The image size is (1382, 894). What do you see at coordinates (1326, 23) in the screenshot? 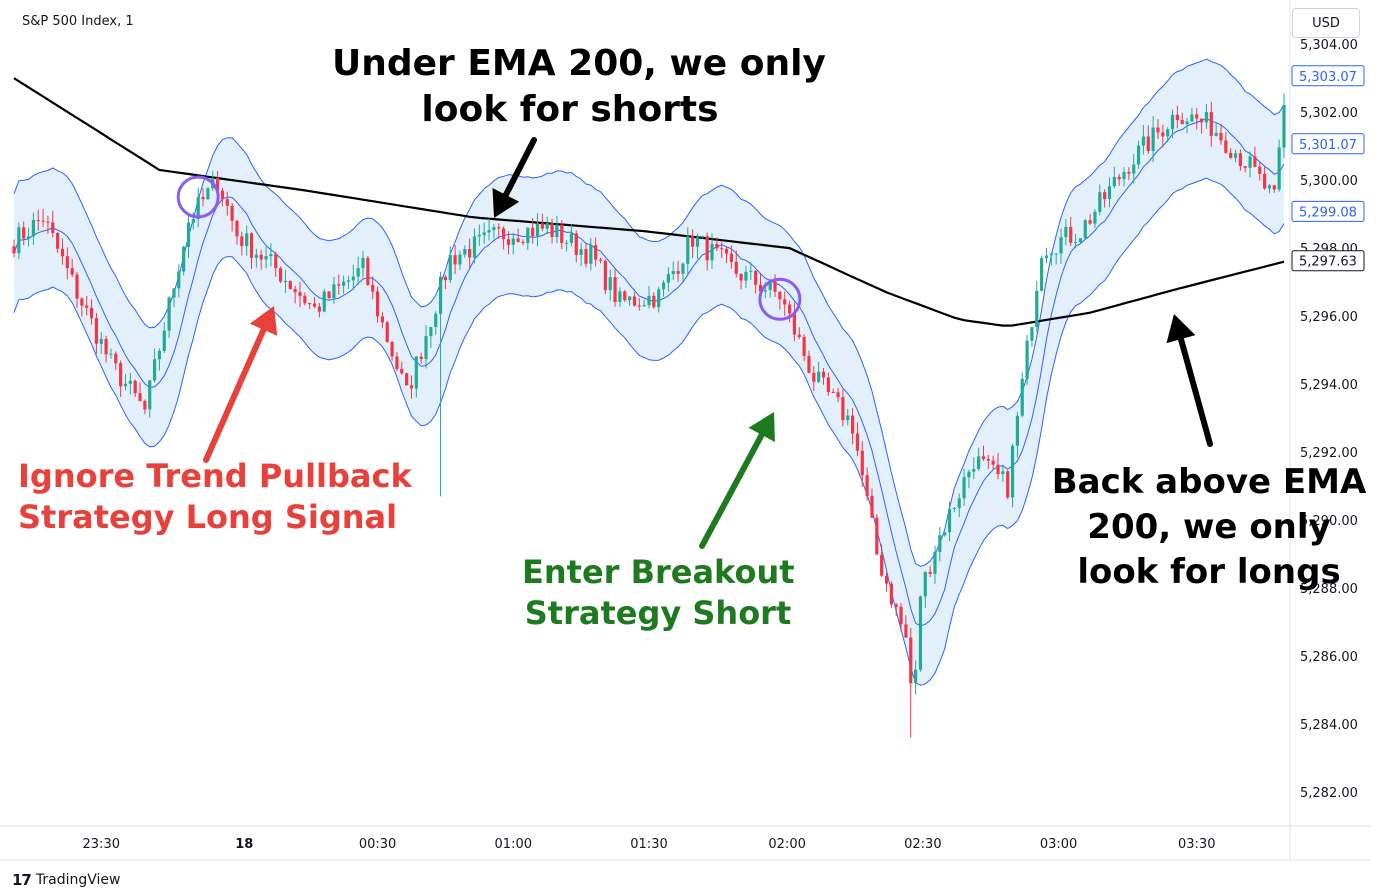
I see `currency-button: USD` at bounding box center [1326, 23].